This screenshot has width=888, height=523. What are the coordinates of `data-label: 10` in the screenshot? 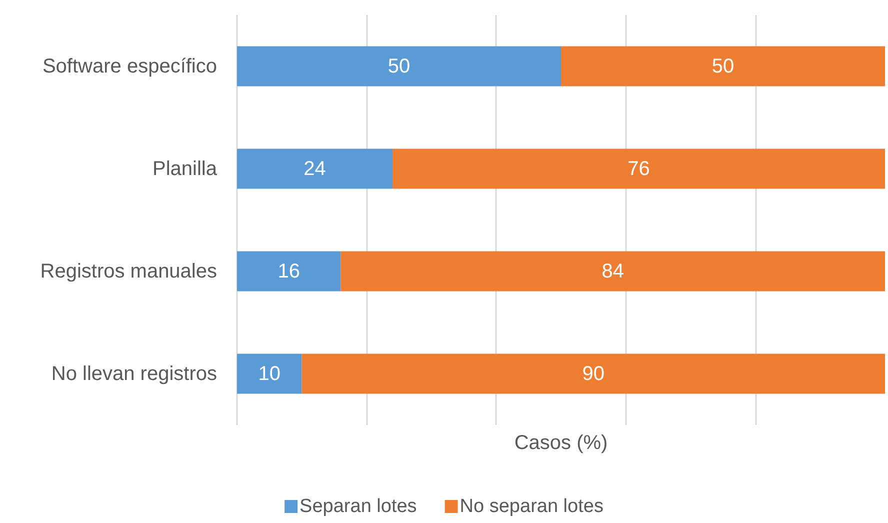 It's located at (269, 373).